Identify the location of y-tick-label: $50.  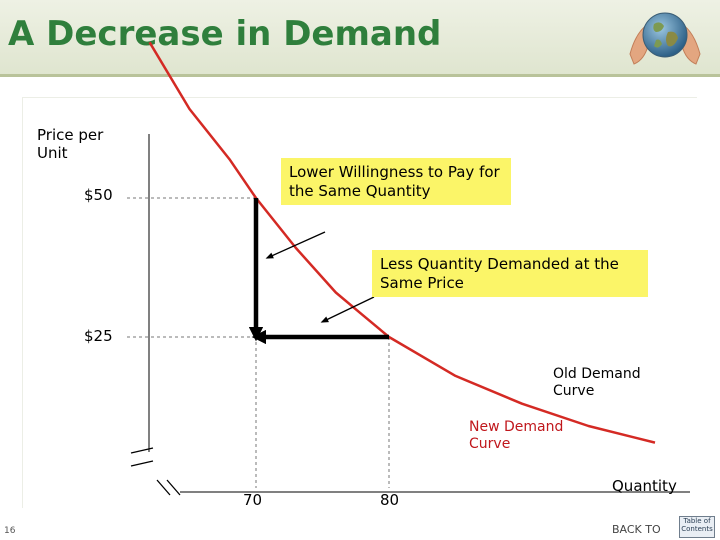
(98, 195).